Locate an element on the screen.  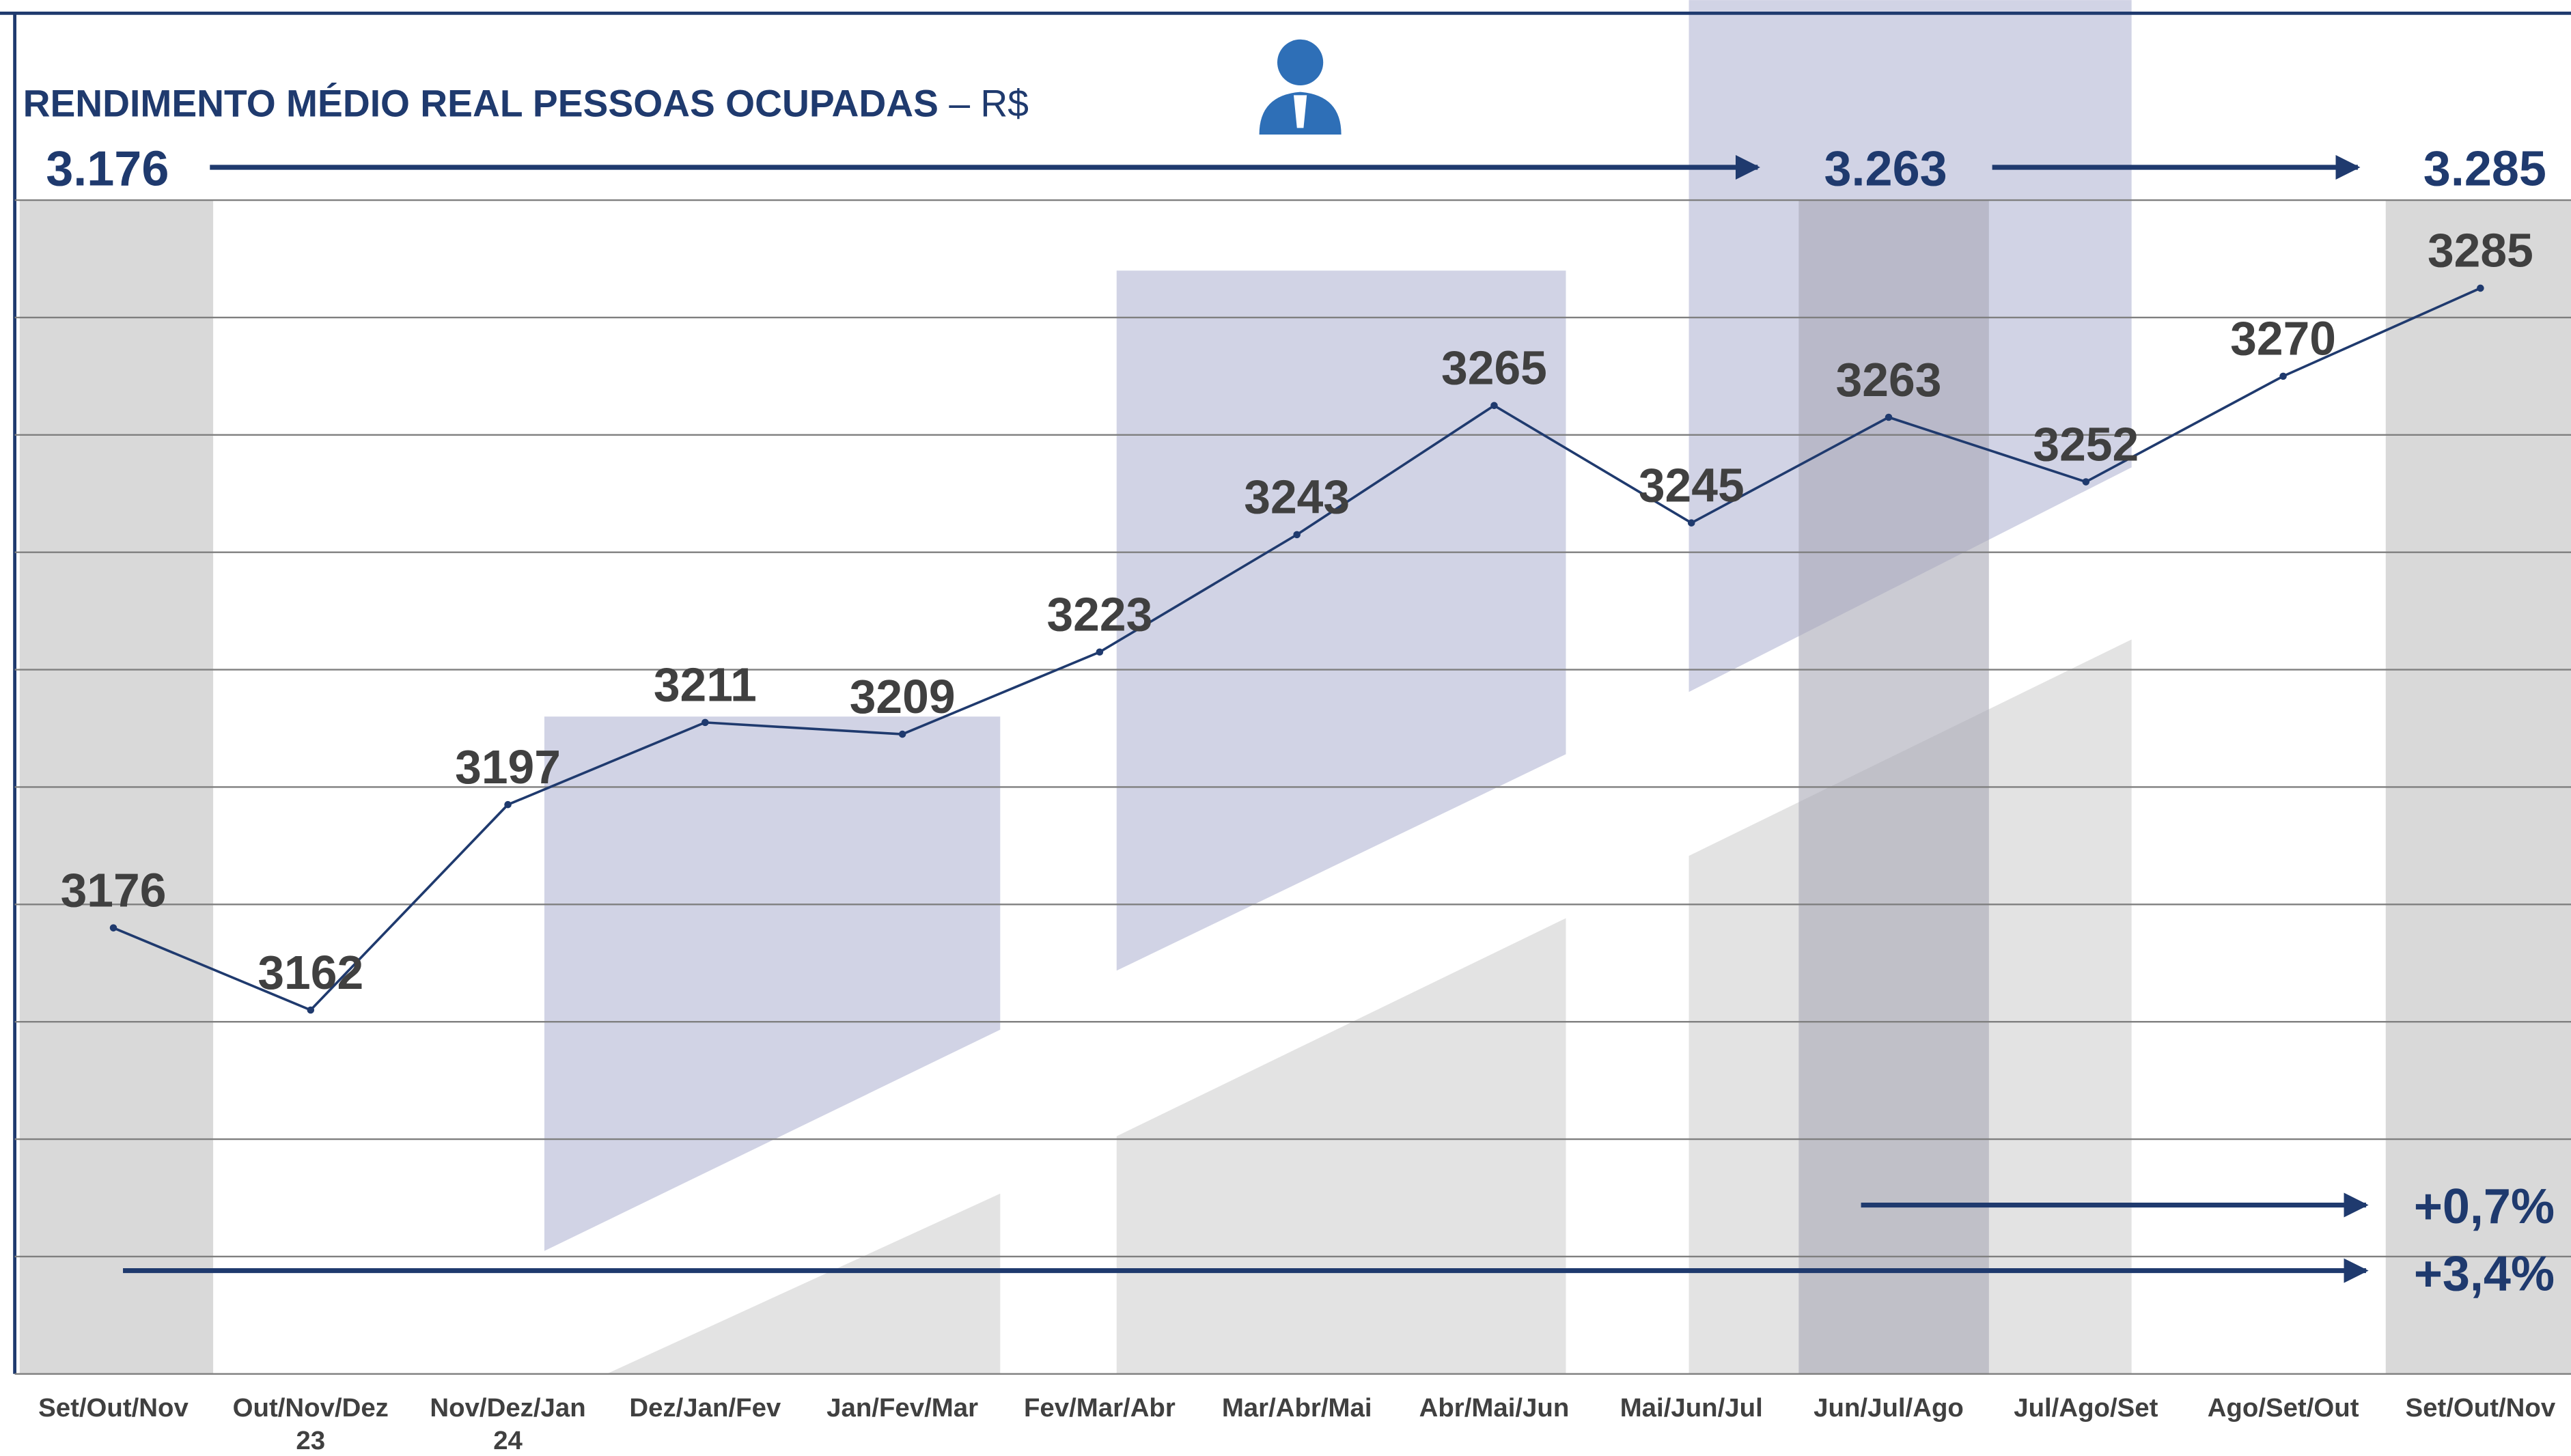
data-label: 3223 is located at coordinates (1099, 614).